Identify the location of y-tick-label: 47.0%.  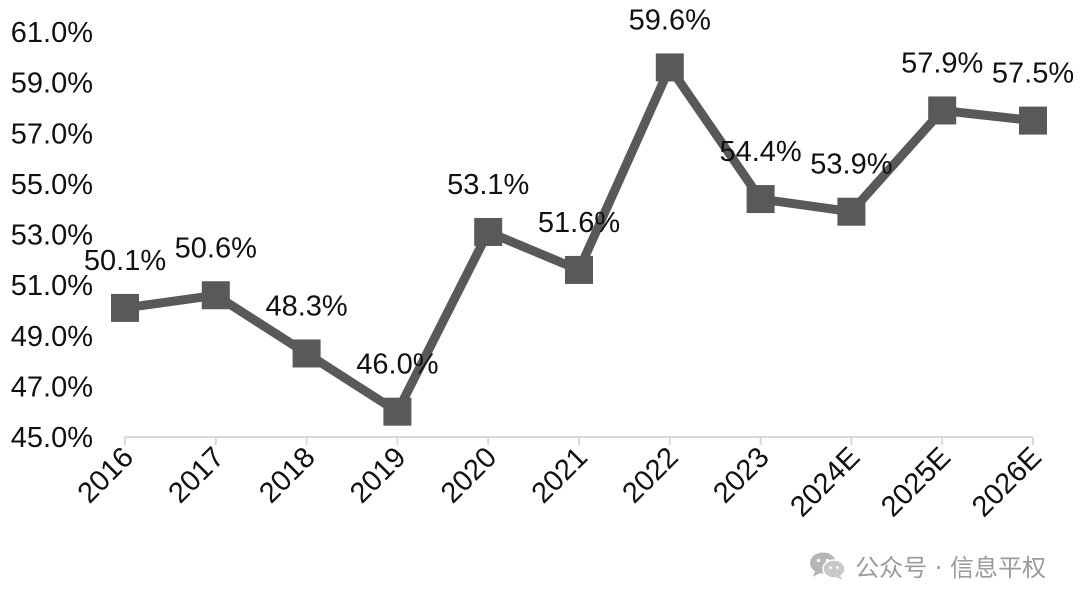
(52, 387).